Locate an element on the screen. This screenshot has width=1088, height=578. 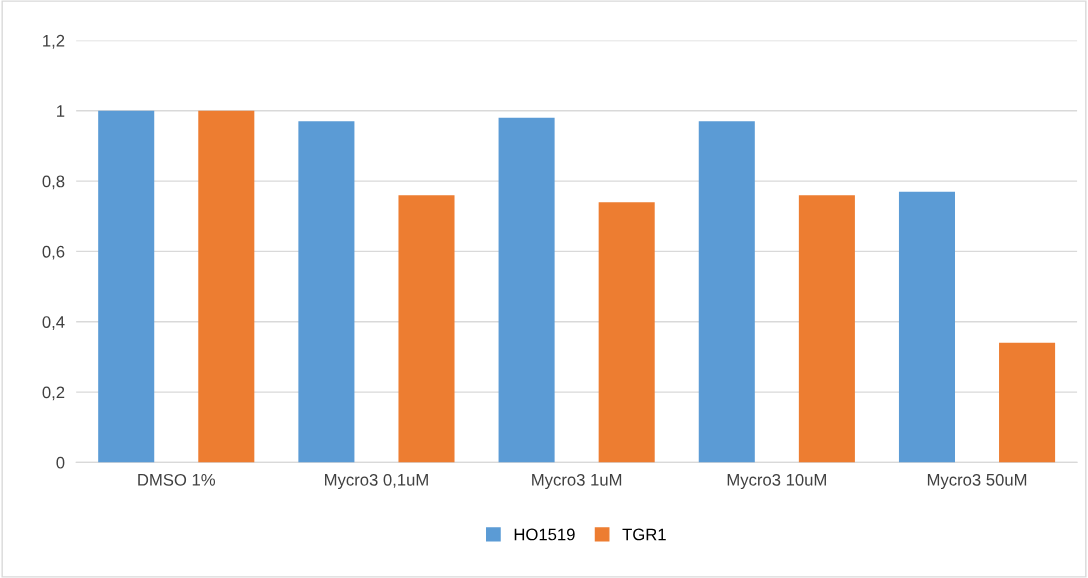
x-tick-label: Mycro3 1uM is located at coordinates (577, 481).